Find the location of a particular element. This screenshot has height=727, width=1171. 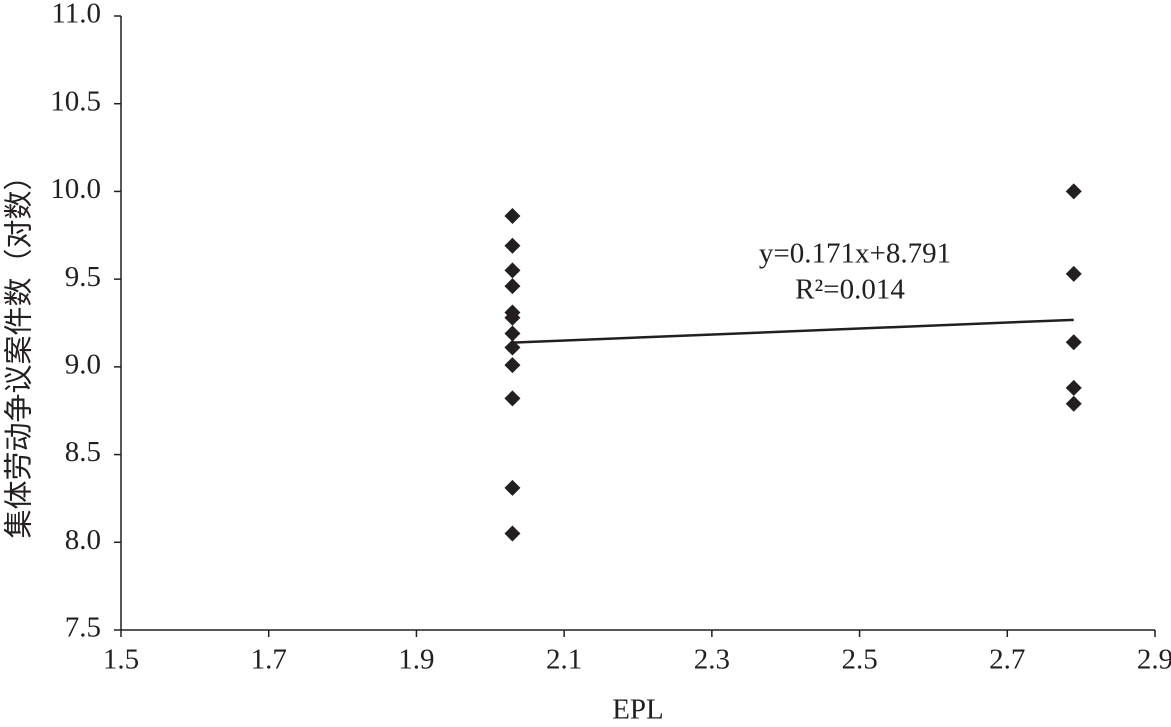

y-tick-label: 9.0 is located at coordinates (83, 365).